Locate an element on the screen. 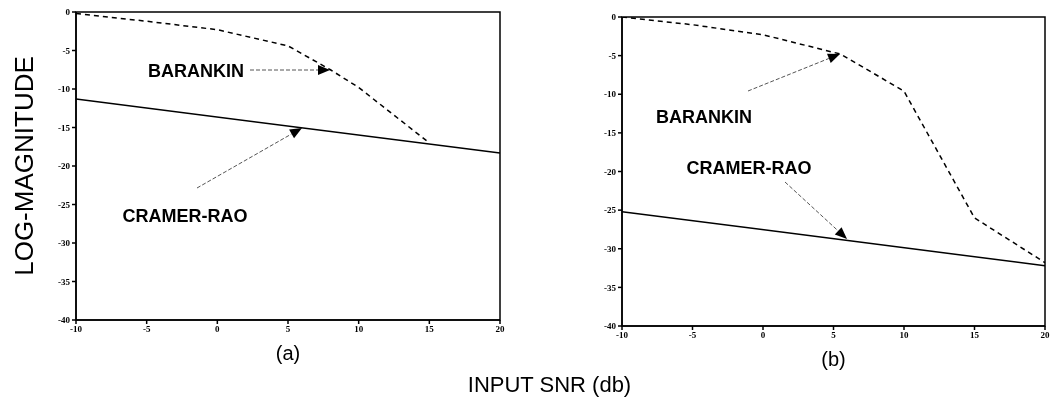  y-axis-title: LOG-MAGNITUDE is located at coordinates (24, 166).